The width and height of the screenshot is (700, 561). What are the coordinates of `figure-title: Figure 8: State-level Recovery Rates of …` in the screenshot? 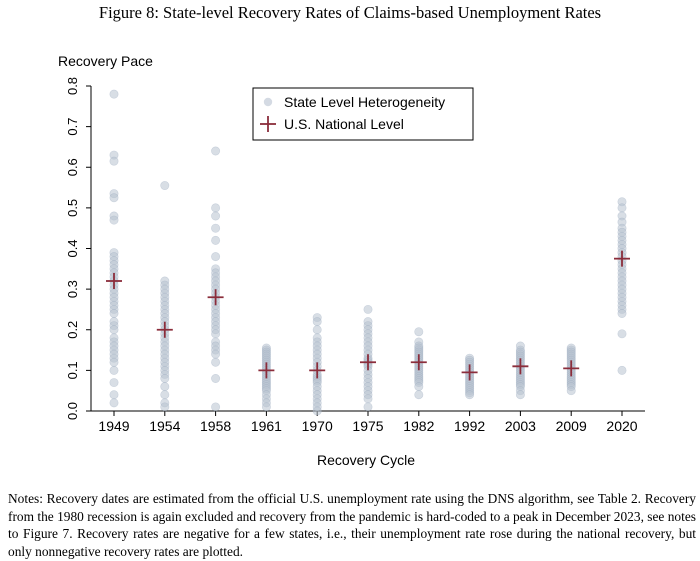 It's located at (350, 12).